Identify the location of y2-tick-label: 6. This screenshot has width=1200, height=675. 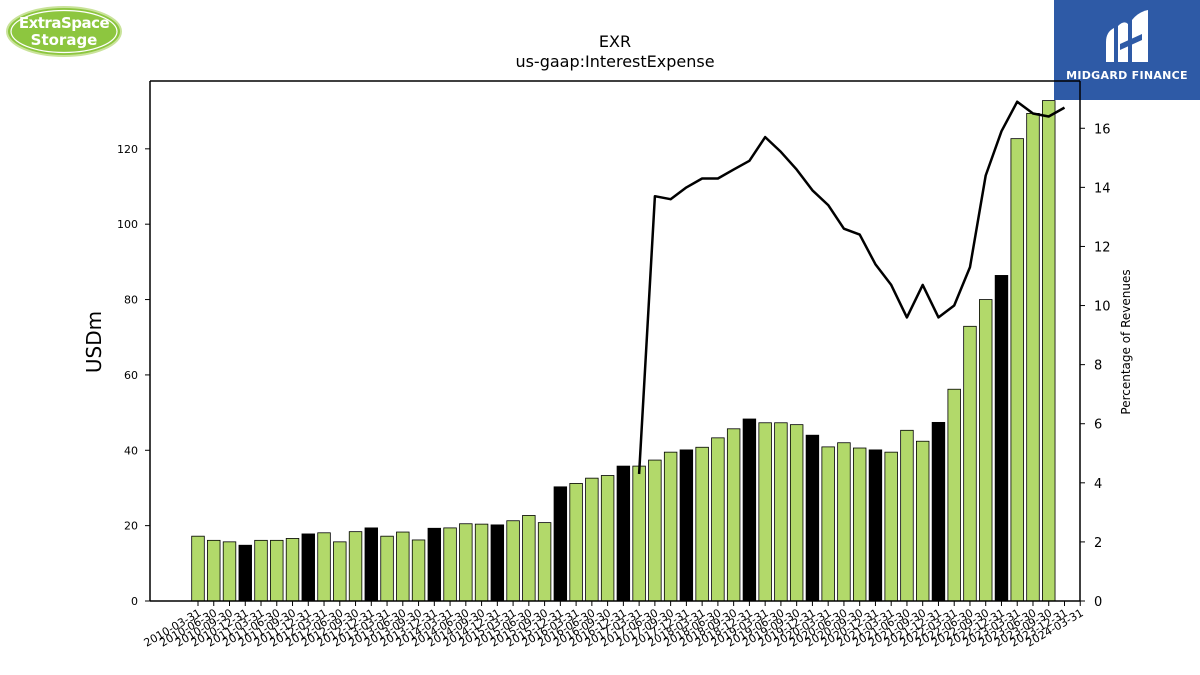
(1098, 425).